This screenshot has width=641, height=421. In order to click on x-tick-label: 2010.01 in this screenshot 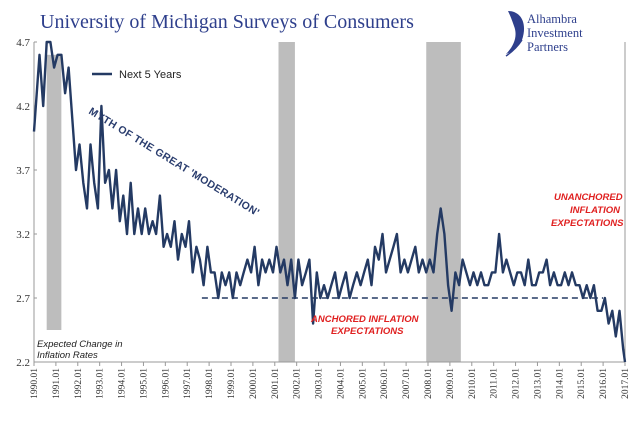, I will do `click(473, 383)`.